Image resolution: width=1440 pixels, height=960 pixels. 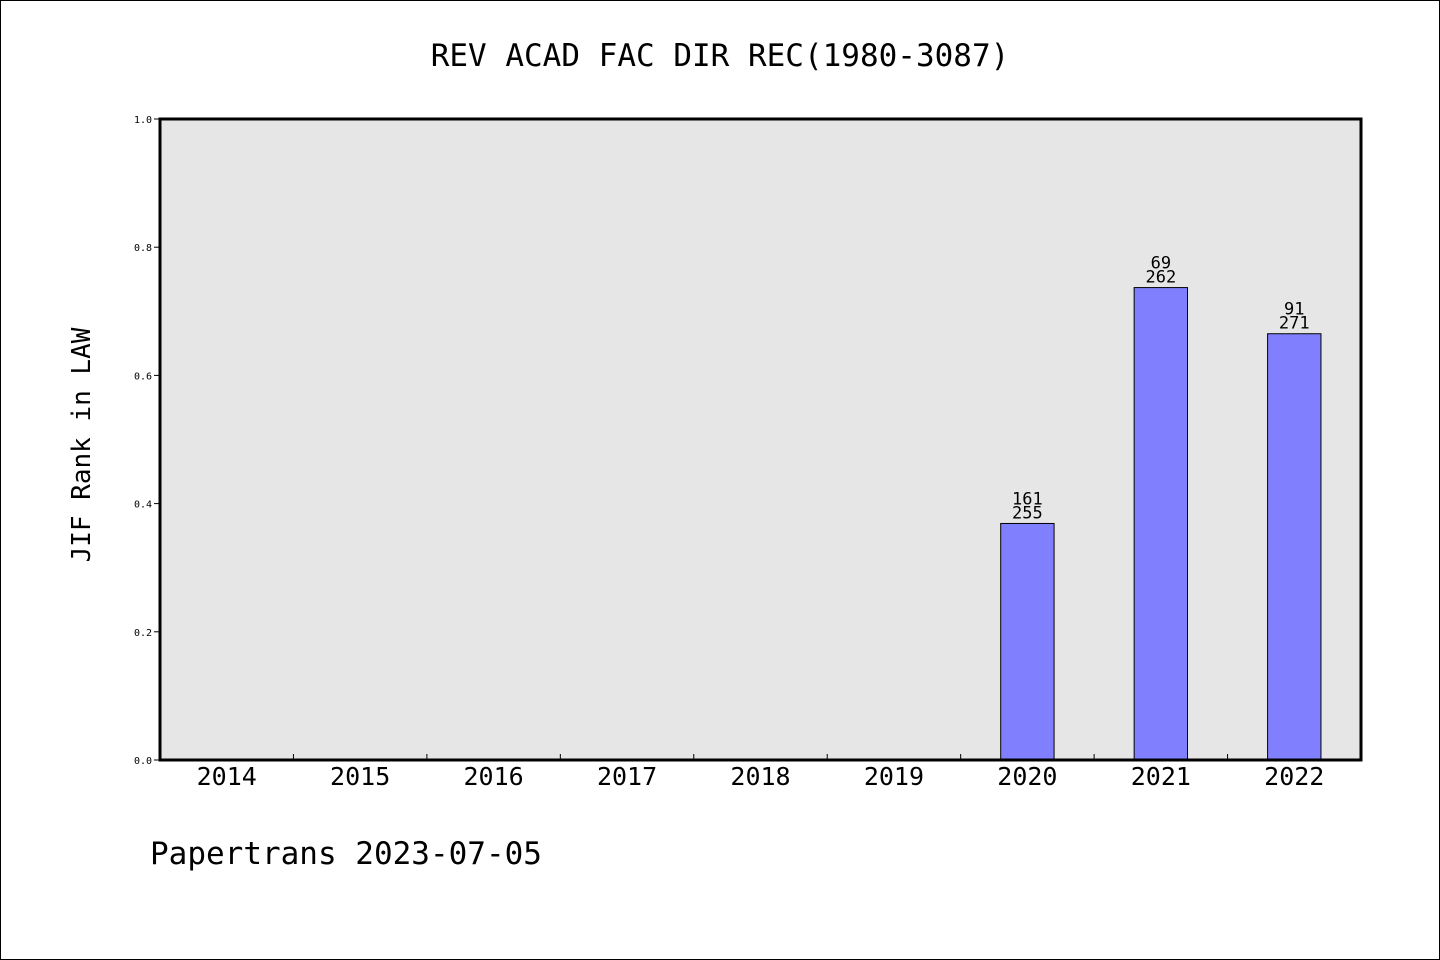 What do you see at coordinates (720, 56) in the screenshot?
I see `chart-title: REV ACAD FAC DIR REC(1980-3087)` at bounding box center [720, 56].